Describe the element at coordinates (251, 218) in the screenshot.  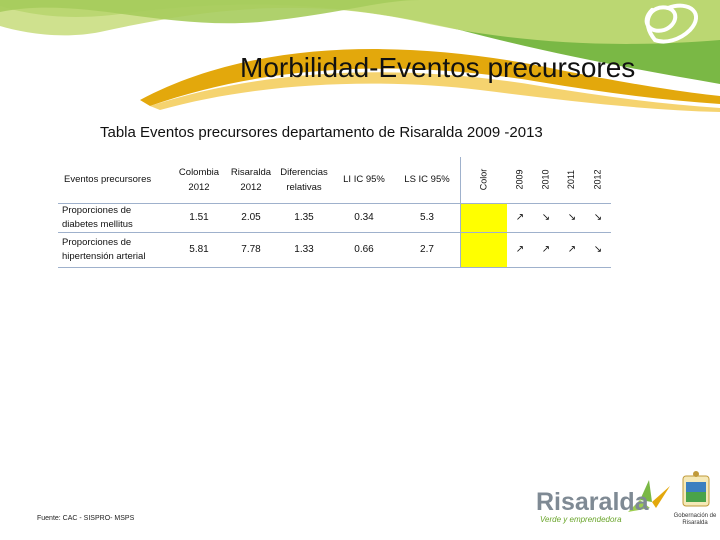
I see `cell-risaralda: 2.05` at that location.